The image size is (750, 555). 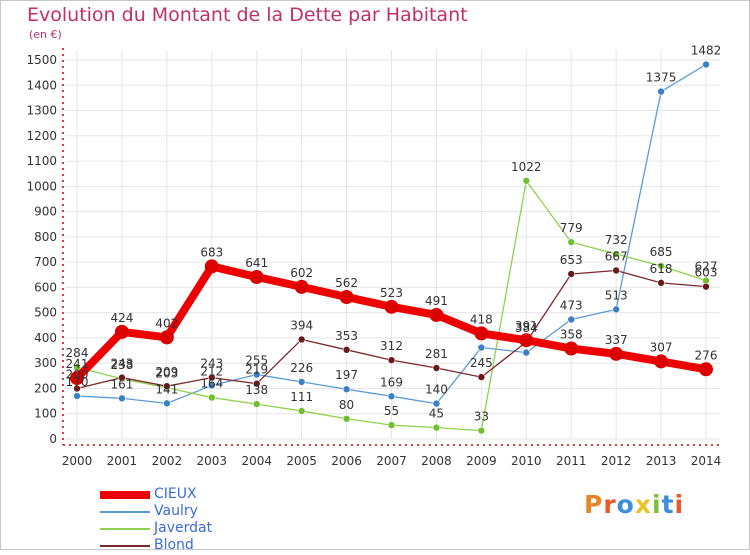 I want to click on x-tick-label: 2001, so click(x=122, y=461).